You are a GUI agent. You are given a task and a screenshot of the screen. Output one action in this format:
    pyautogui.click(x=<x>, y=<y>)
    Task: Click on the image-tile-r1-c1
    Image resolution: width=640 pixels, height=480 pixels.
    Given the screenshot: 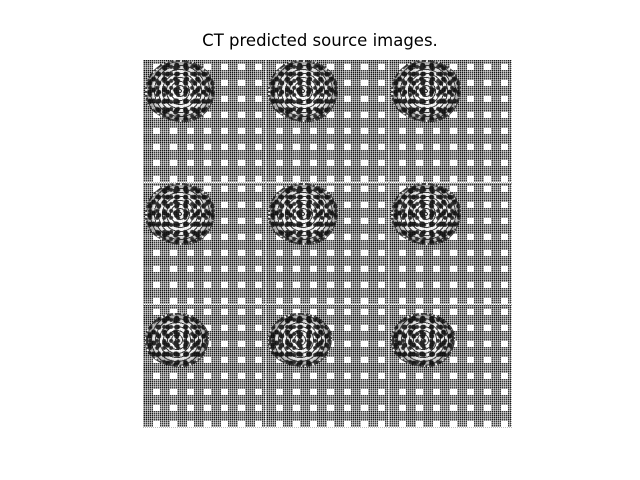 What is the action you would take?
    pyautogui.click(x=204, y=121)
    